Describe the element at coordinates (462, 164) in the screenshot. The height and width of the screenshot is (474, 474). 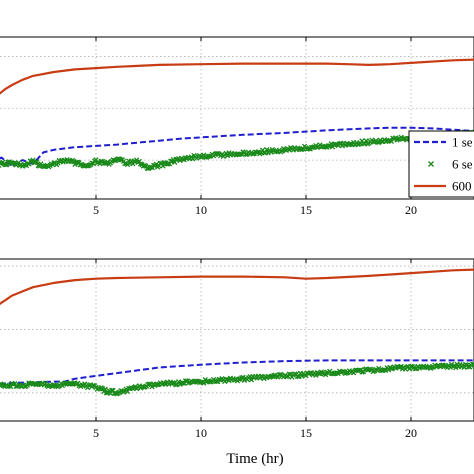
I see `legend-label: 6 se` at that location.